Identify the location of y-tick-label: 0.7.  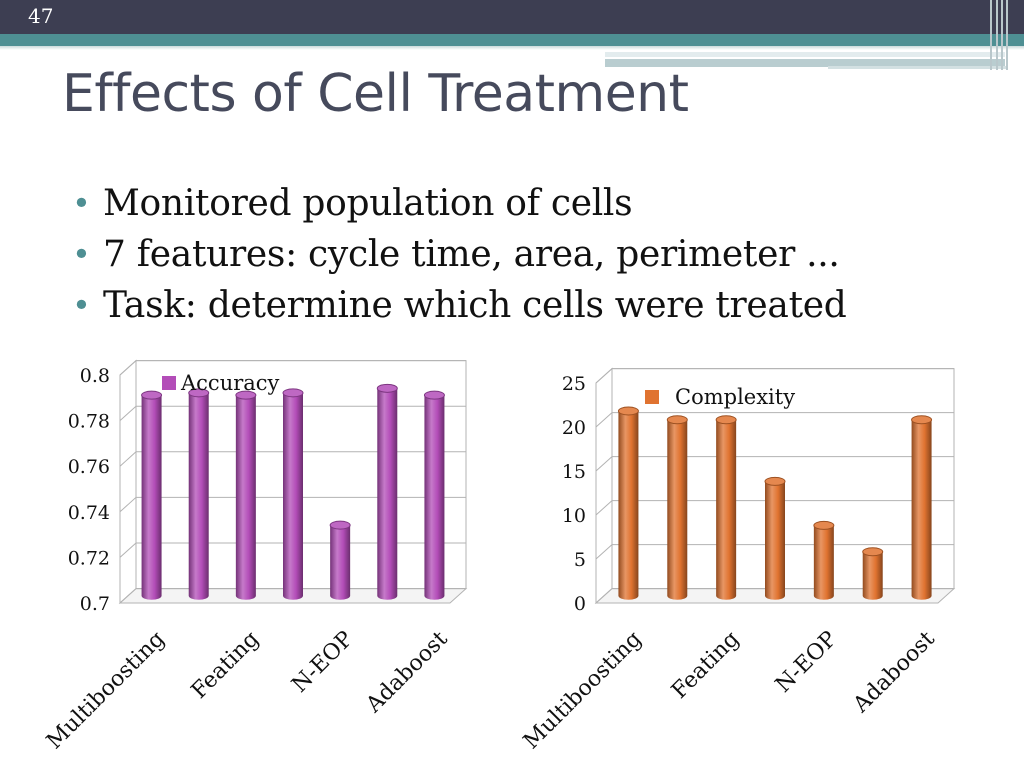
(95, 604).